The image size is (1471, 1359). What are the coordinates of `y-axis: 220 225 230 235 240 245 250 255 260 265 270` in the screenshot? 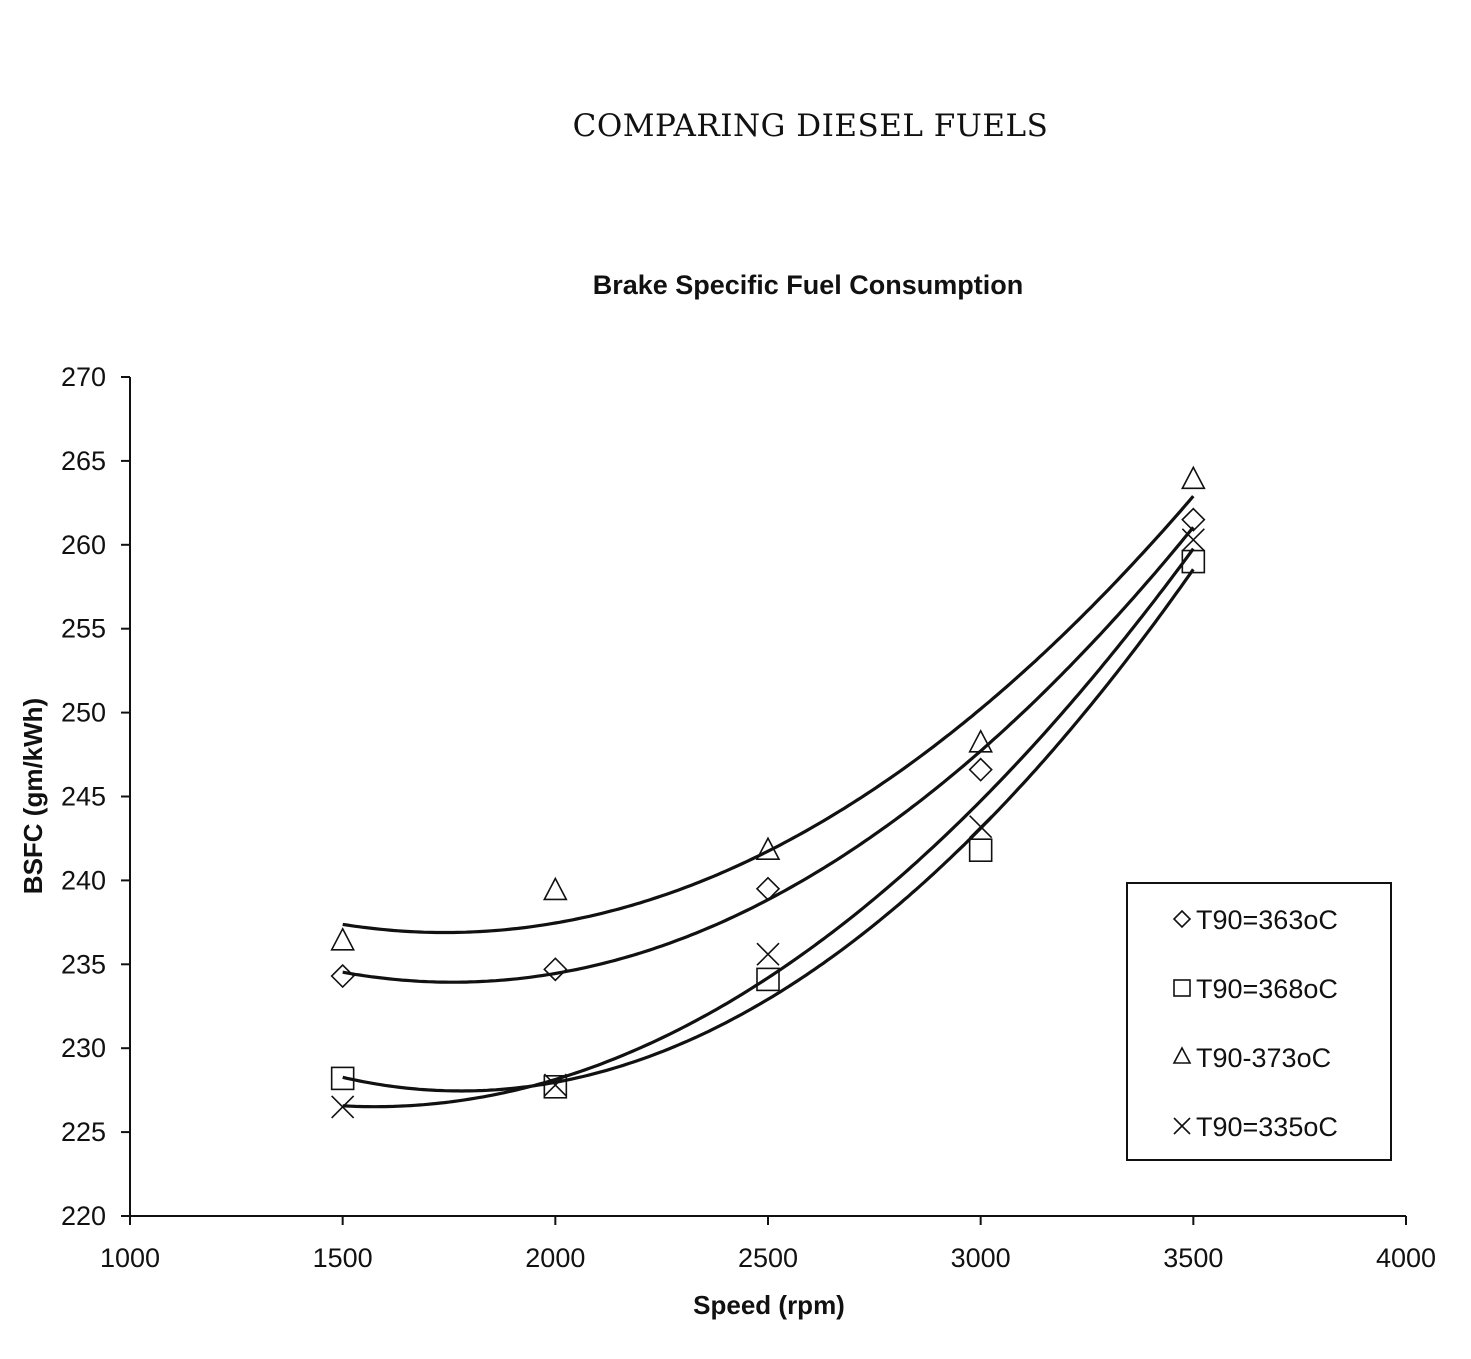 It's located at (96, 796).